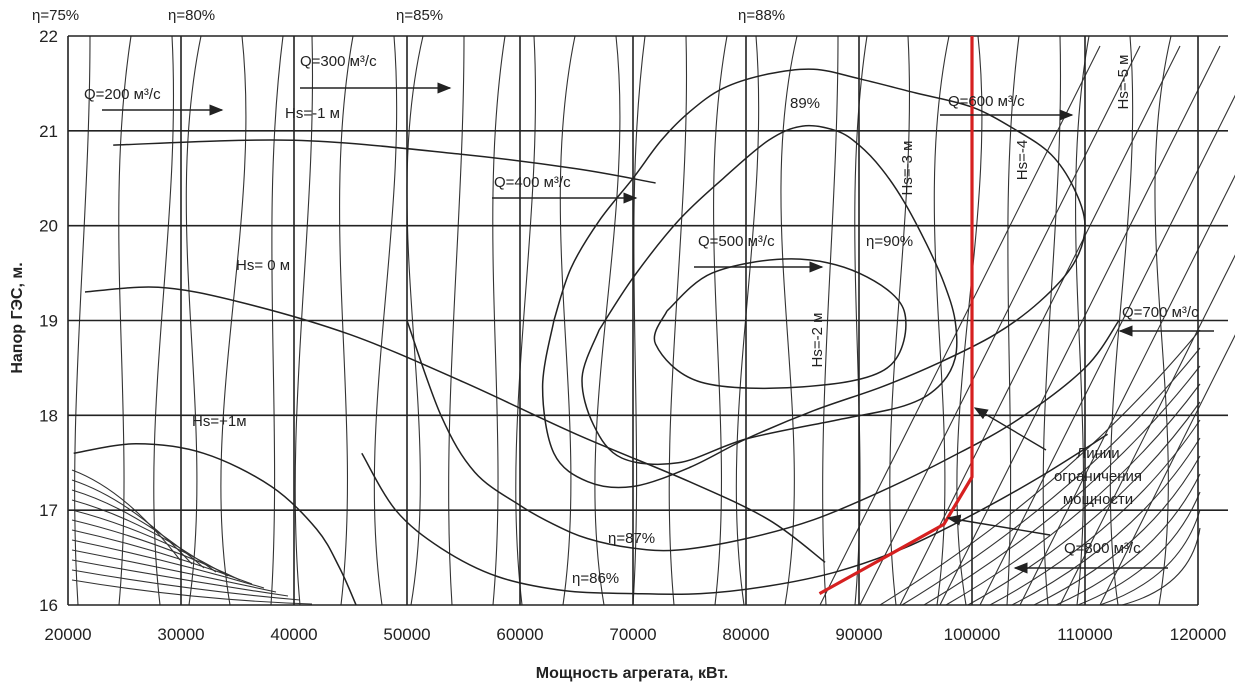  What do you see at coordinates (180, 634) in the screenshot?
I see `x-tick-label: 30000` at bounding box center [180, 634].